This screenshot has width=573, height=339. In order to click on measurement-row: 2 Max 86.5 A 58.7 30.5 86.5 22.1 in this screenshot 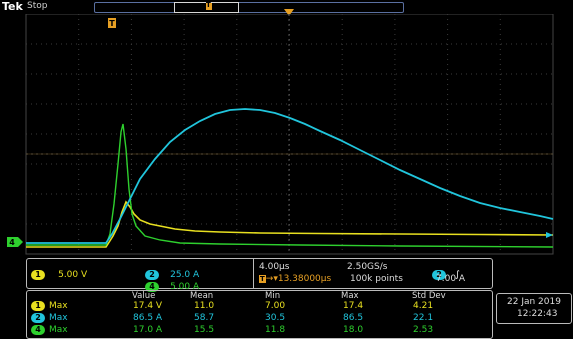, I will do `click(261, 318)`.